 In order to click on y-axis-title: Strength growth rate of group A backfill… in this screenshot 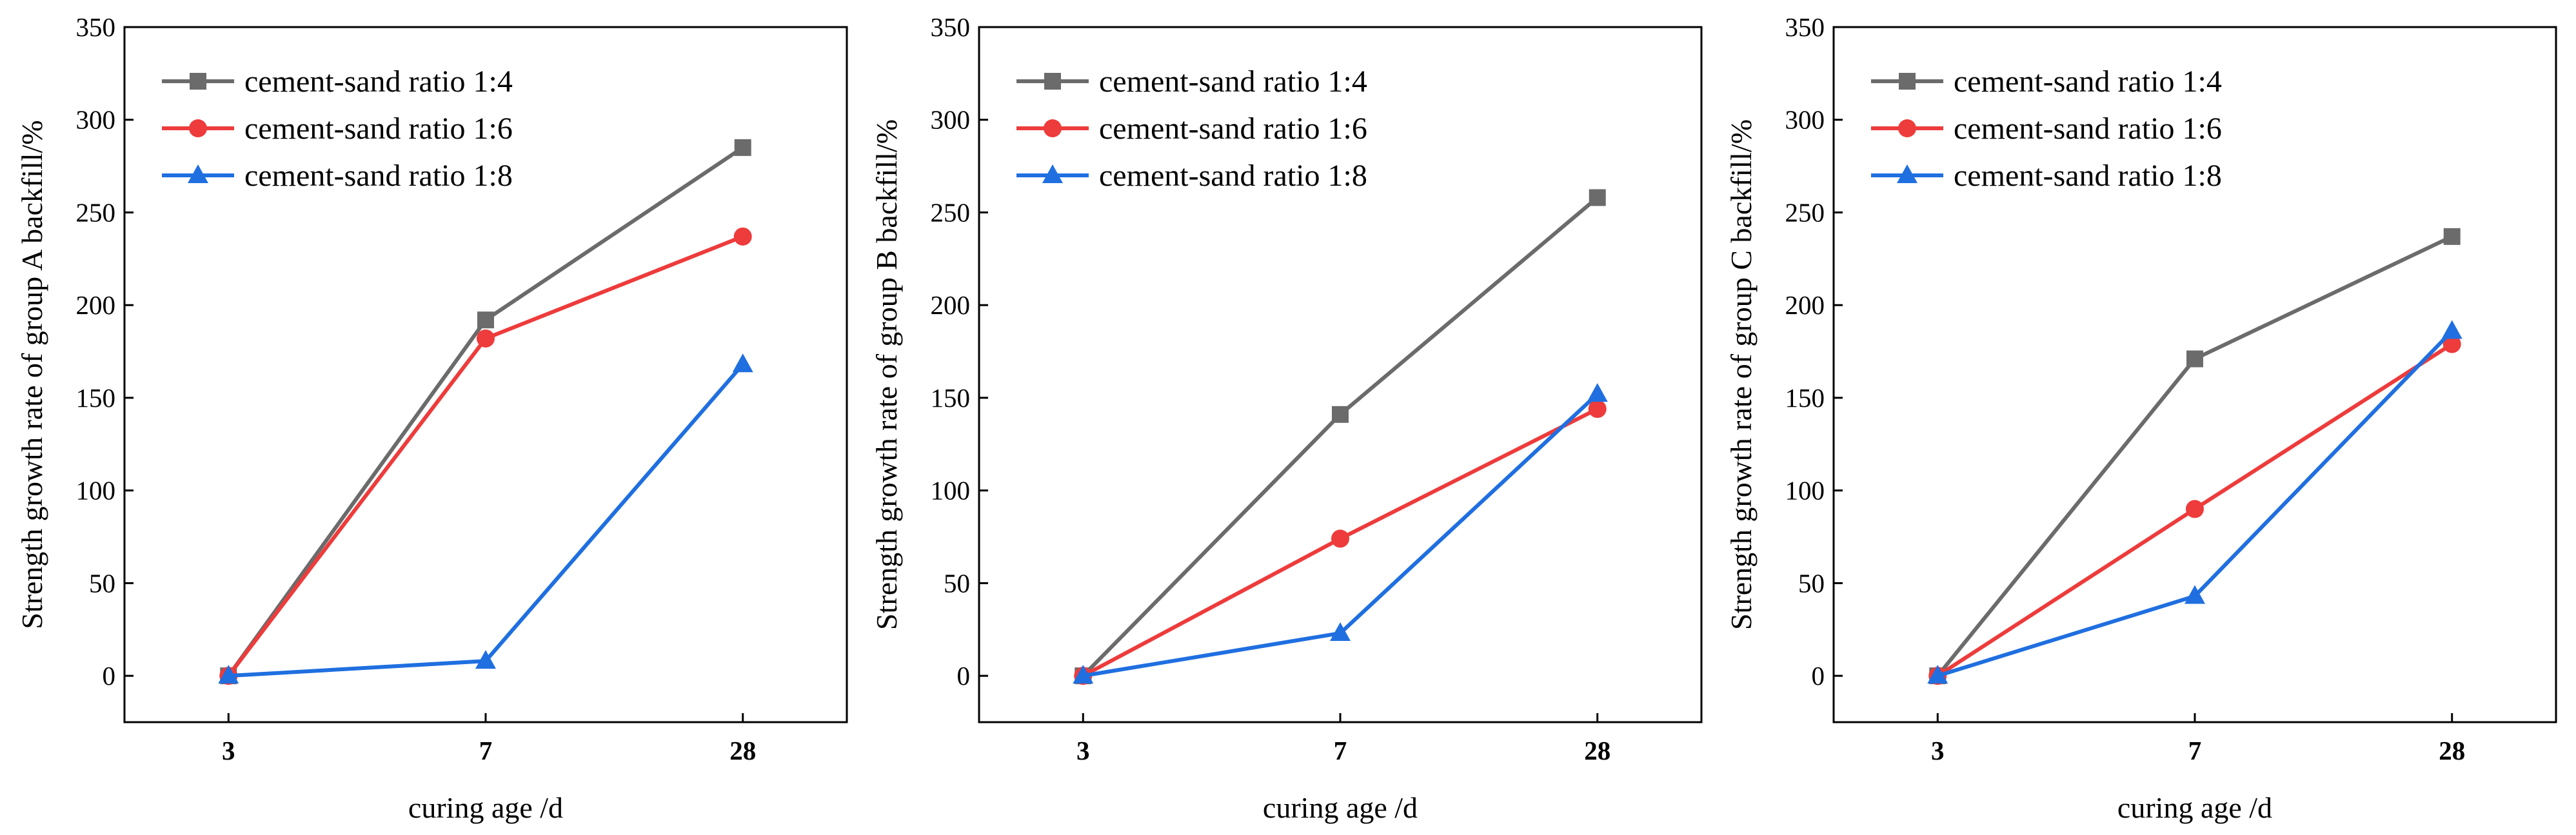, I will do `click(32, 375)`.